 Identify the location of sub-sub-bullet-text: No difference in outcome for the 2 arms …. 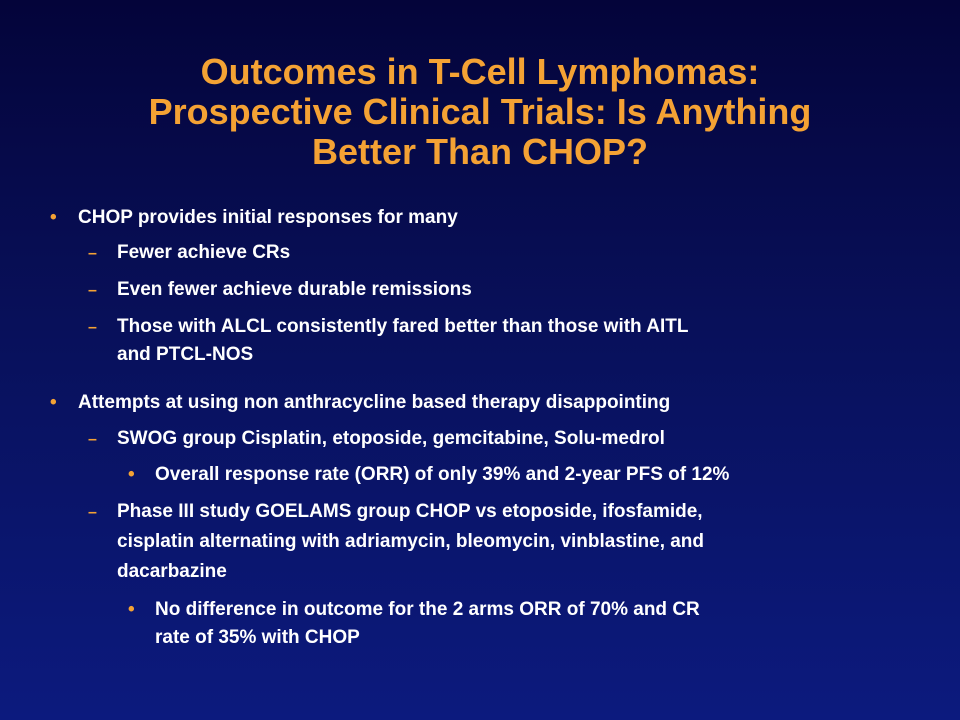
(427, 609).